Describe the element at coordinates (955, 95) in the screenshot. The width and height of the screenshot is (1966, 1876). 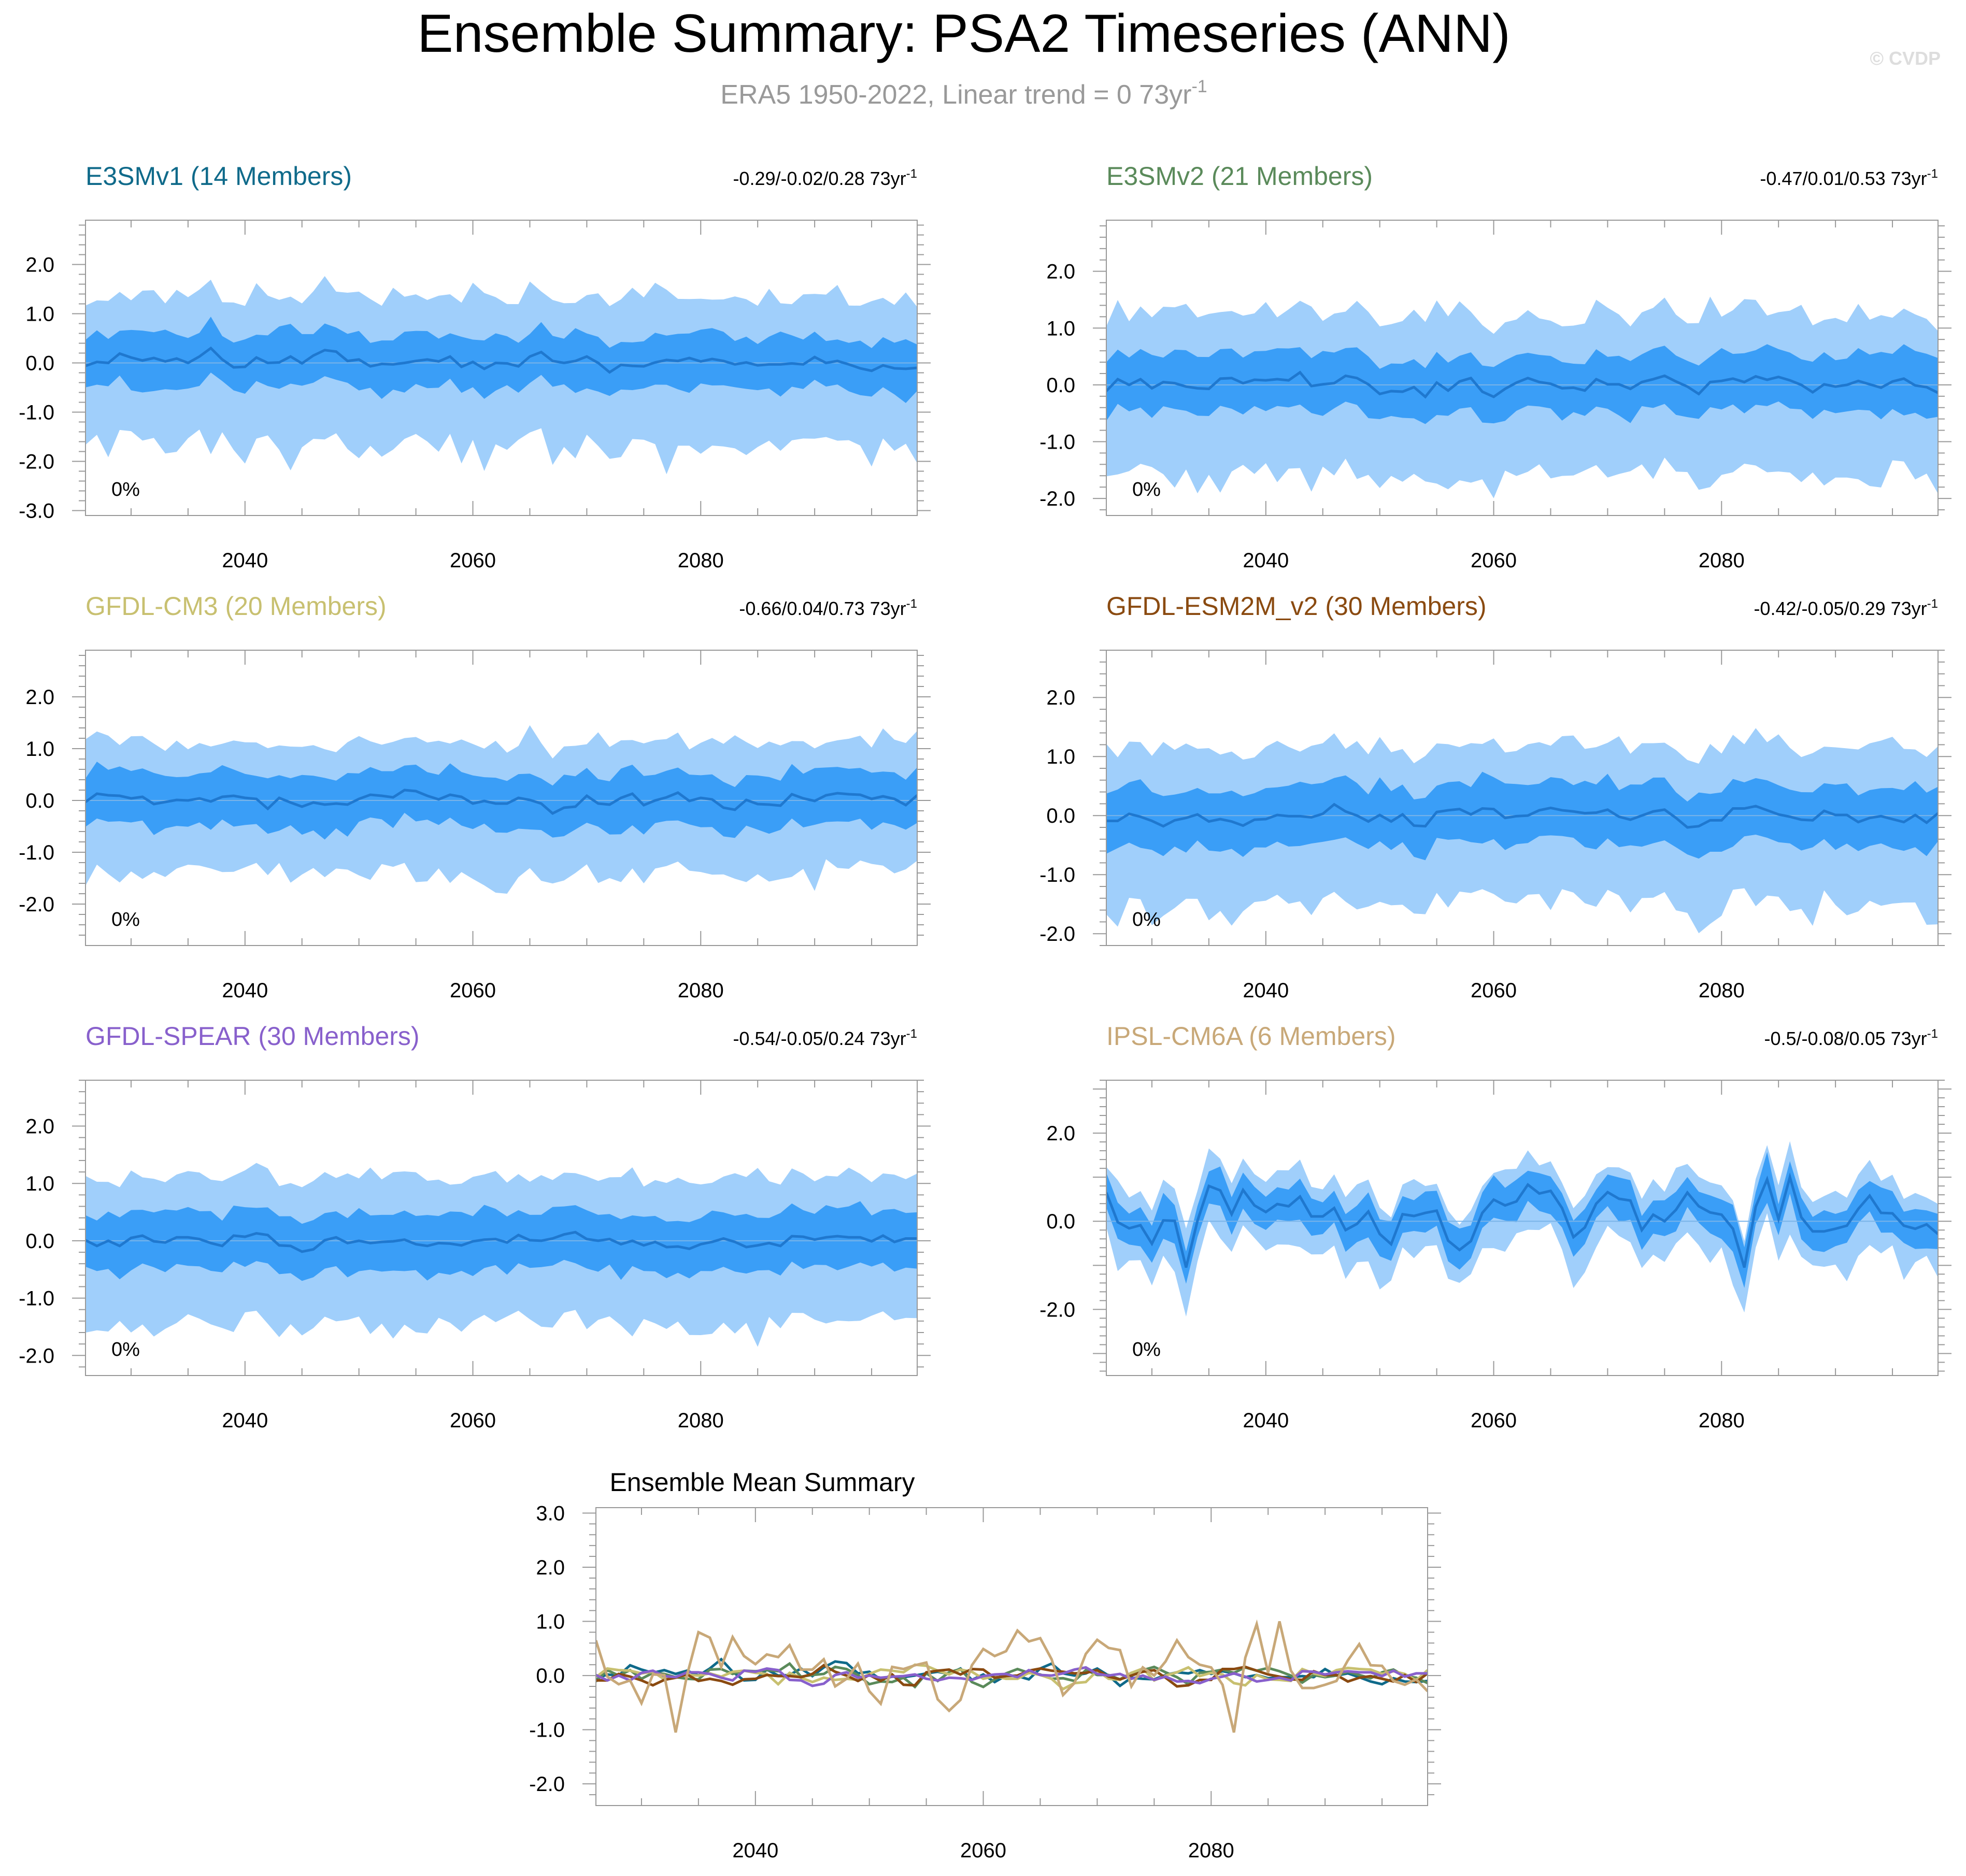
I see `figure-subtitle-main: ERA5 1950-2022, Linear trend = 0 73yr` at that location.